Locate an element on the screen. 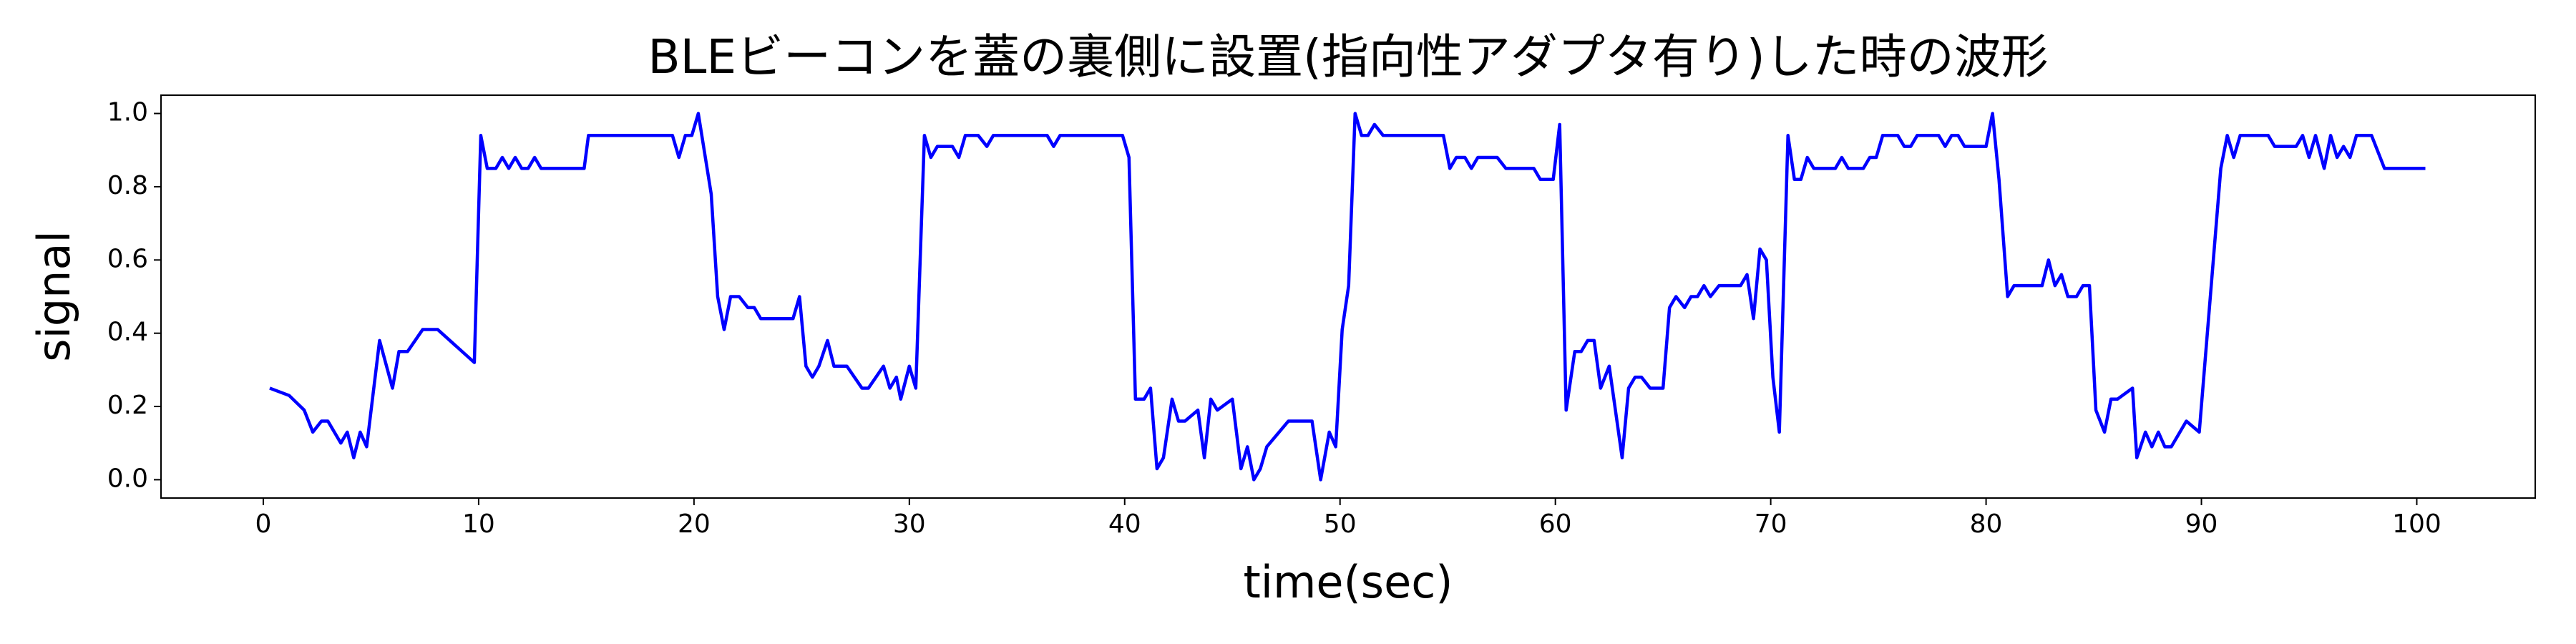 The height and width of the screenshot is (644, 2576). y-axis-label: signal is located at coordinates (54, 295).